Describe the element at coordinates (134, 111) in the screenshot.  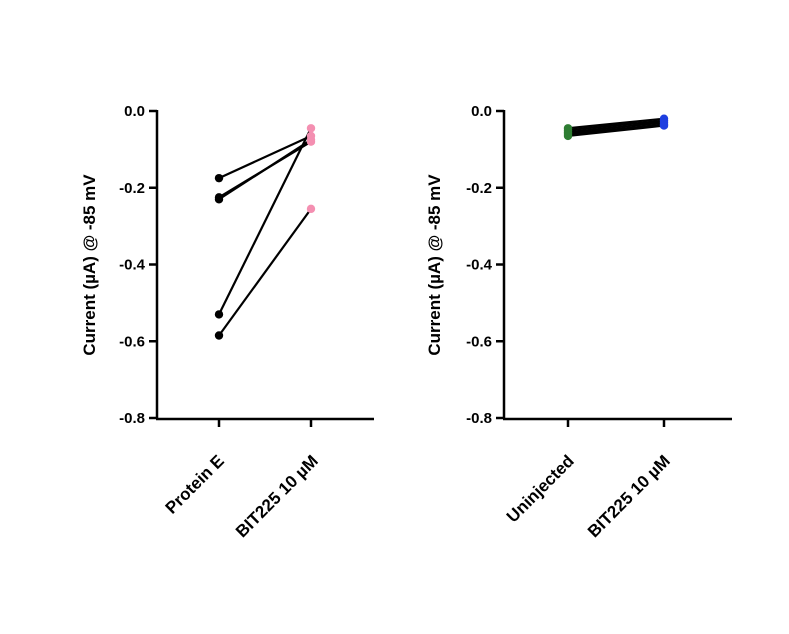
I see `left-y-tick-label: 0.0` at that location.